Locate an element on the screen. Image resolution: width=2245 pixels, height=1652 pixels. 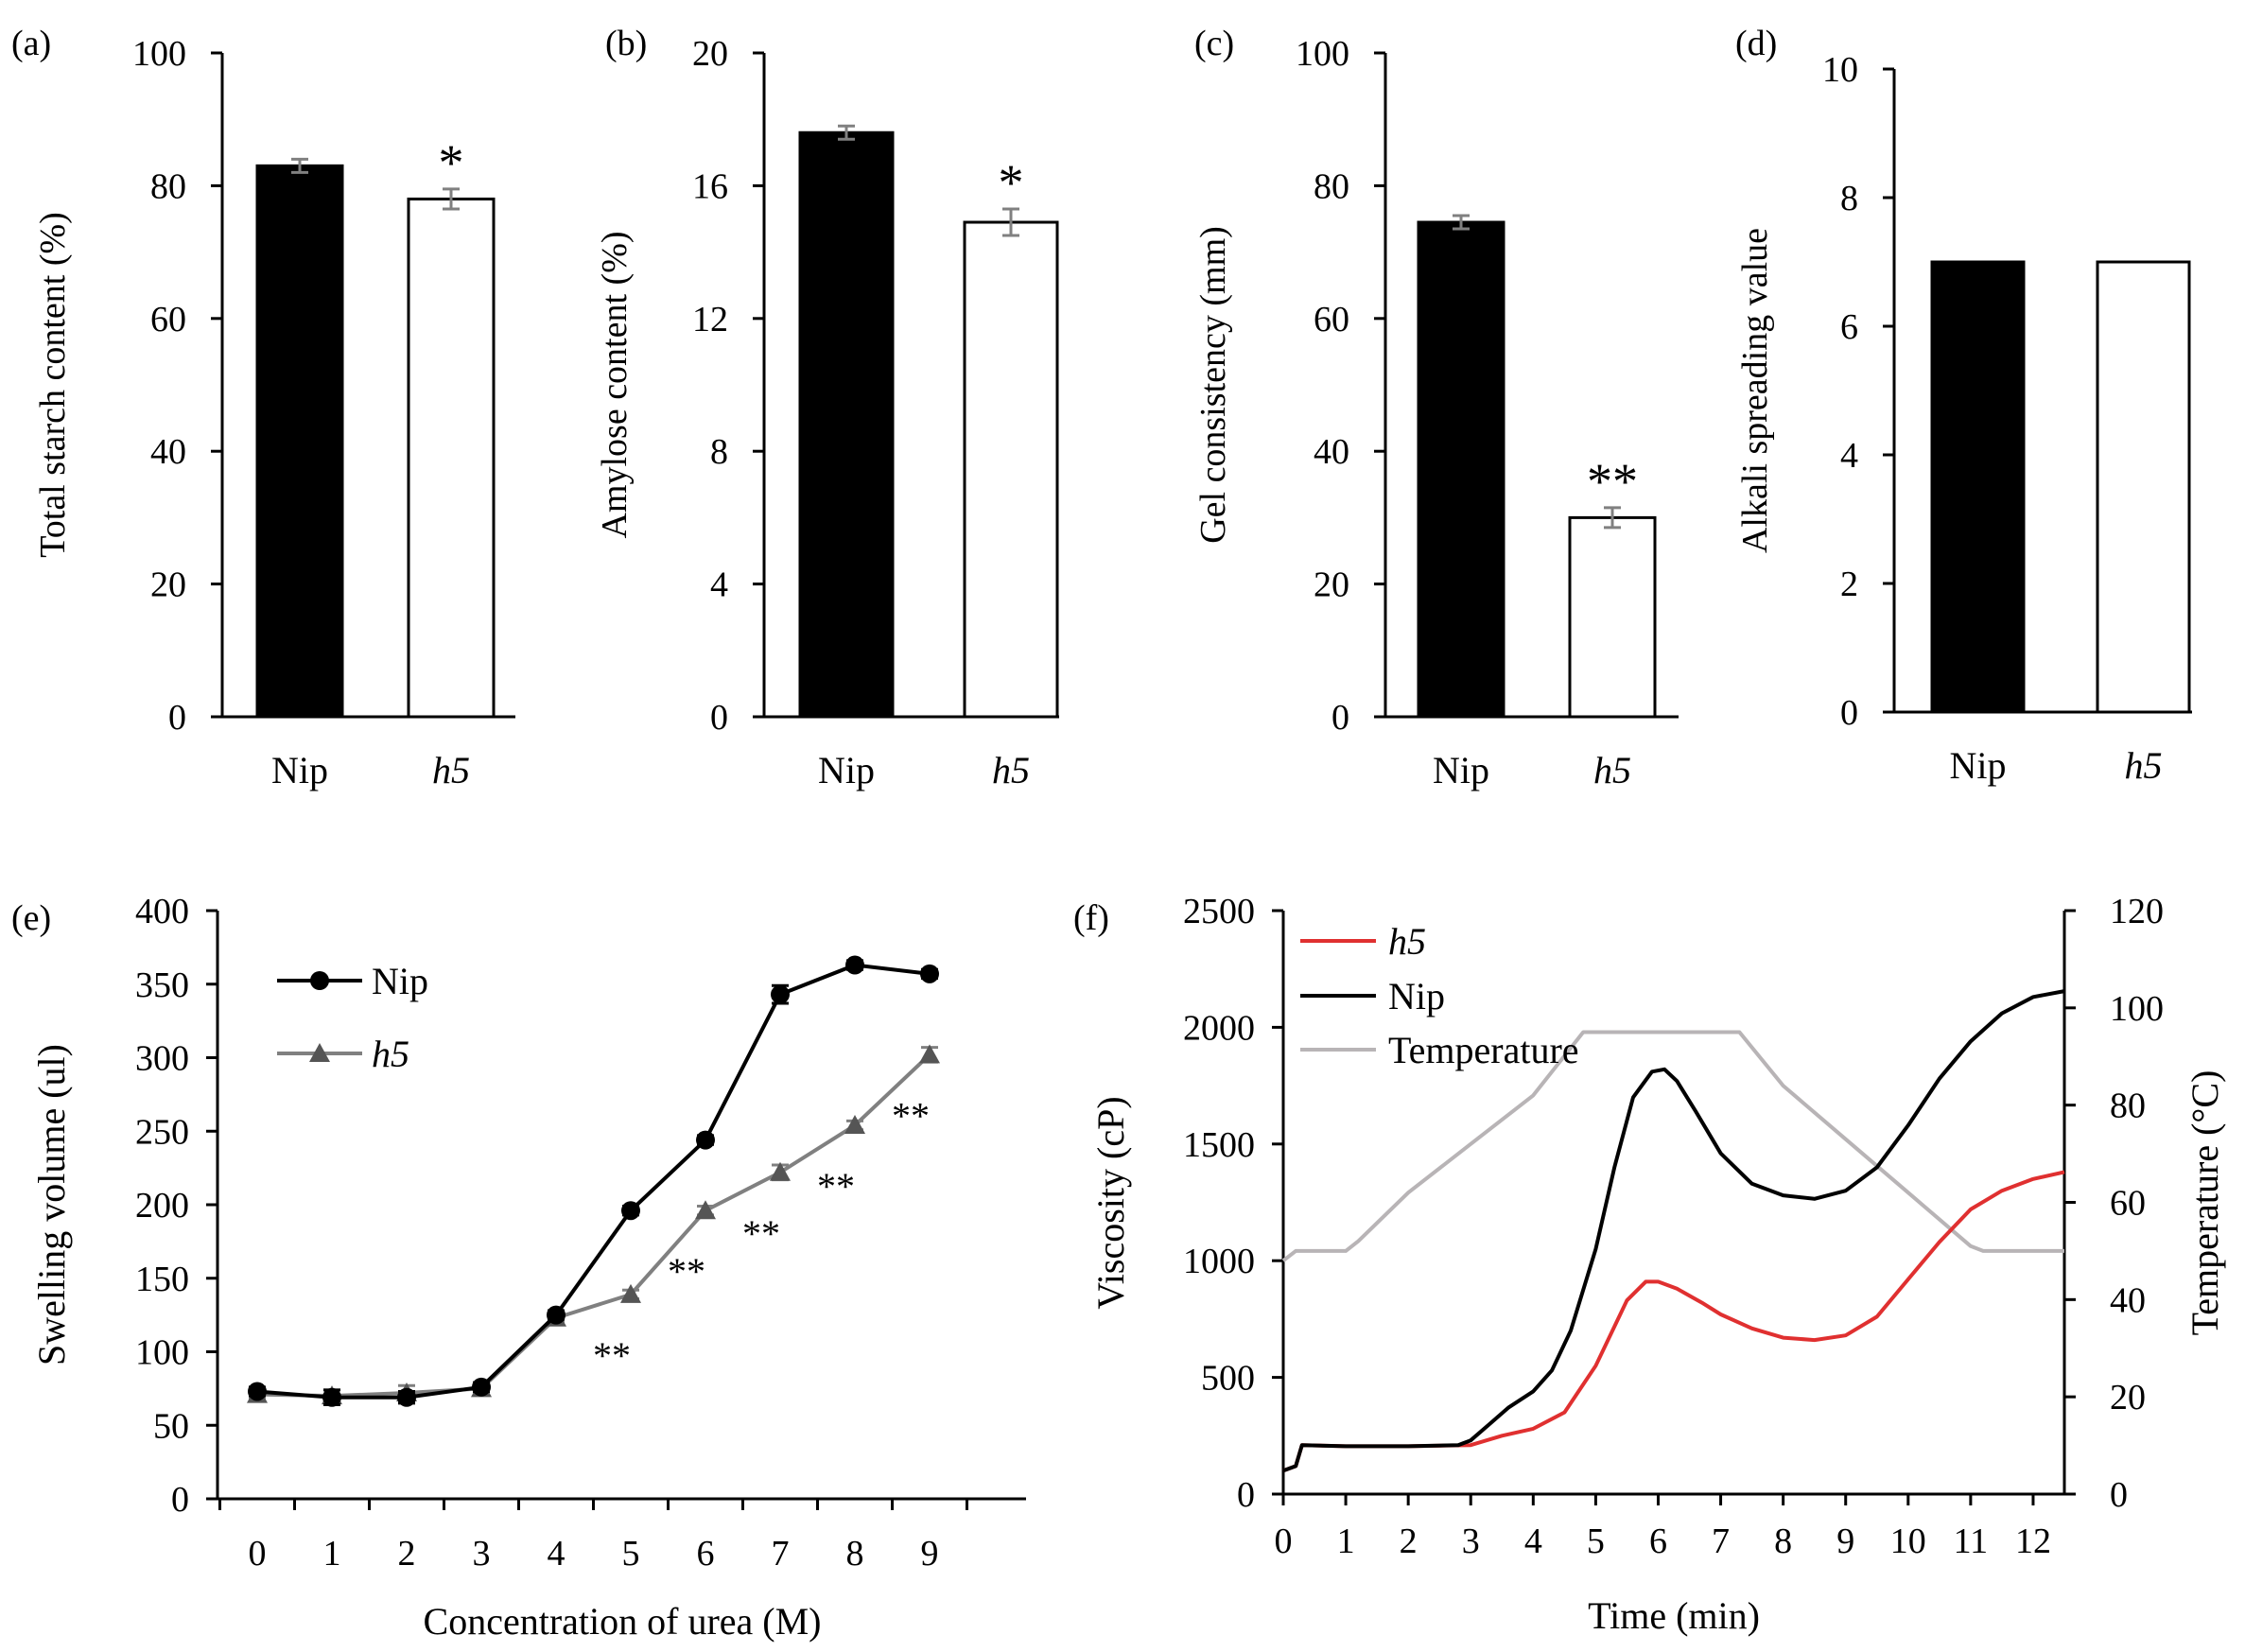
series-line-nip is located at coordinates (594, 1181).